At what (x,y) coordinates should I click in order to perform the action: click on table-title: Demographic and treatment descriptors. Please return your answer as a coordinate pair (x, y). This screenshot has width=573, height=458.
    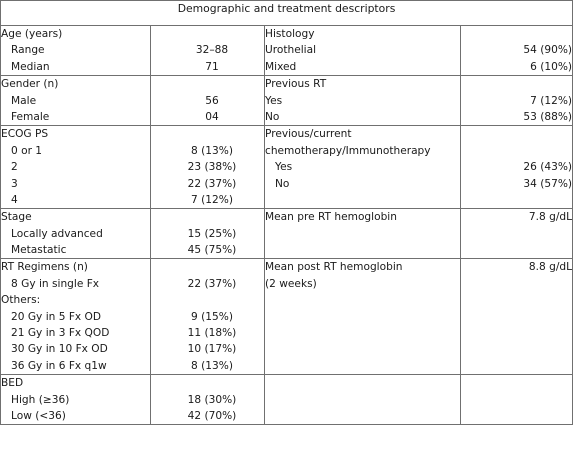
    Looking at the image, I should click on (286, 13).